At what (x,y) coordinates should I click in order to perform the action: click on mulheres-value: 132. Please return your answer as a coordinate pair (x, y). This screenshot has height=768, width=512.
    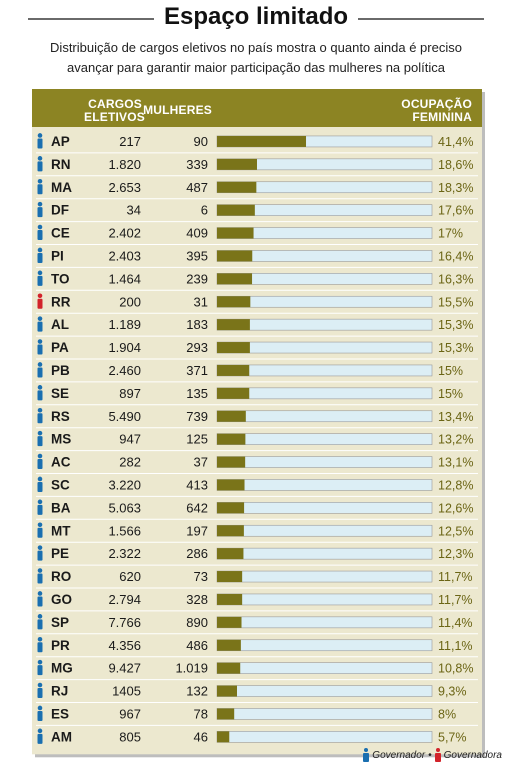
    Looking at the image, I should click on (197, 691).